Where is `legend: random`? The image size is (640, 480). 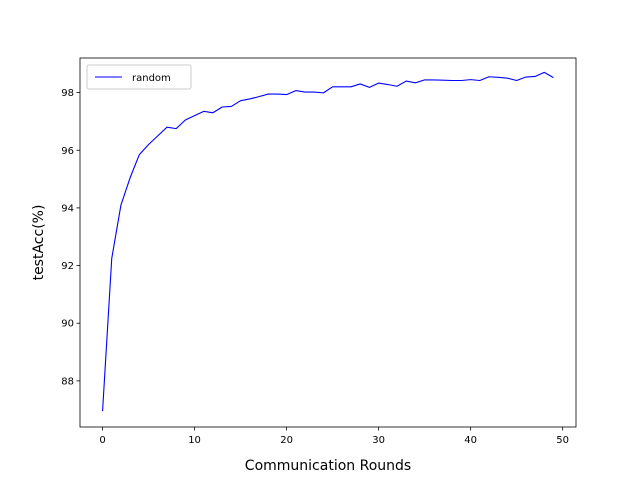 legend: random is located at coordinates (139, 77).